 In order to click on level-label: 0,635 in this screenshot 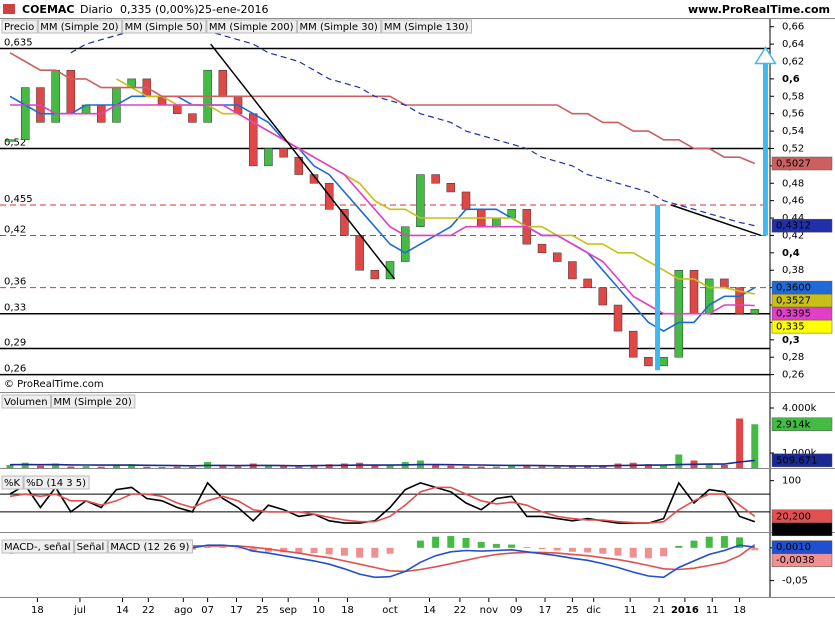, I will do `click(18, 42)`.